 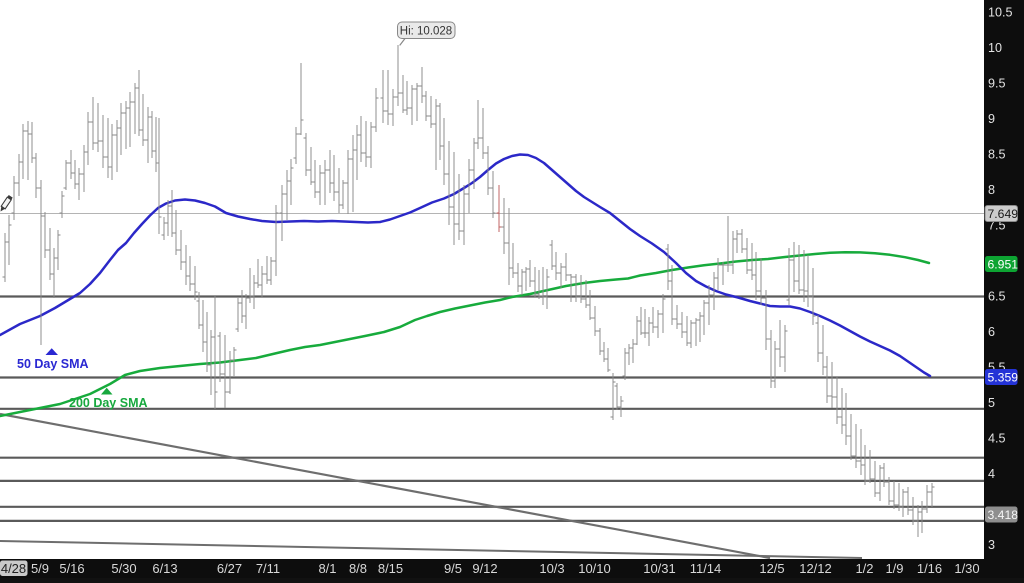 What do you see at coordinates (997, 438) in the screenshot?
I see `svg-text: 4.5` at bounding box center [997, 438].